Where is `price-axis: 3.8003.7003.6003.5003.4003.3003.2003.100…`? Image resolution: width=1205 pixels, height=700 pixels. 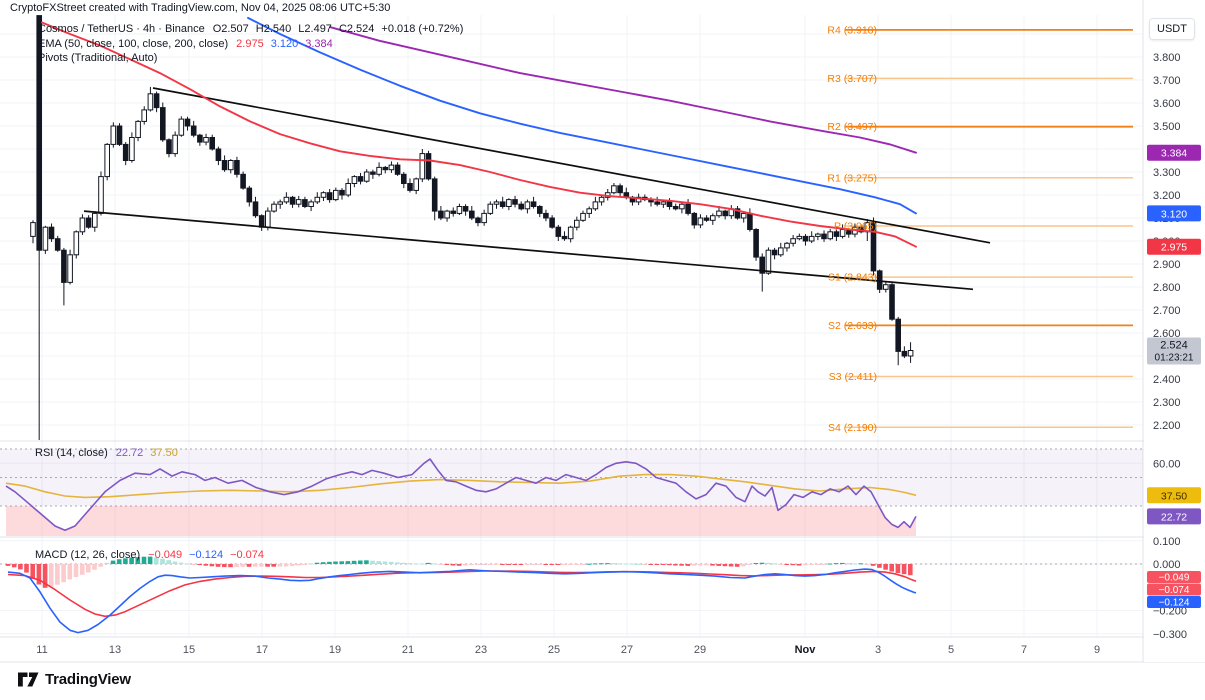
price-axis: 3.8003.7003.6003.5003.4003.3003.2003.100… is located at coordinates (1174, 331).